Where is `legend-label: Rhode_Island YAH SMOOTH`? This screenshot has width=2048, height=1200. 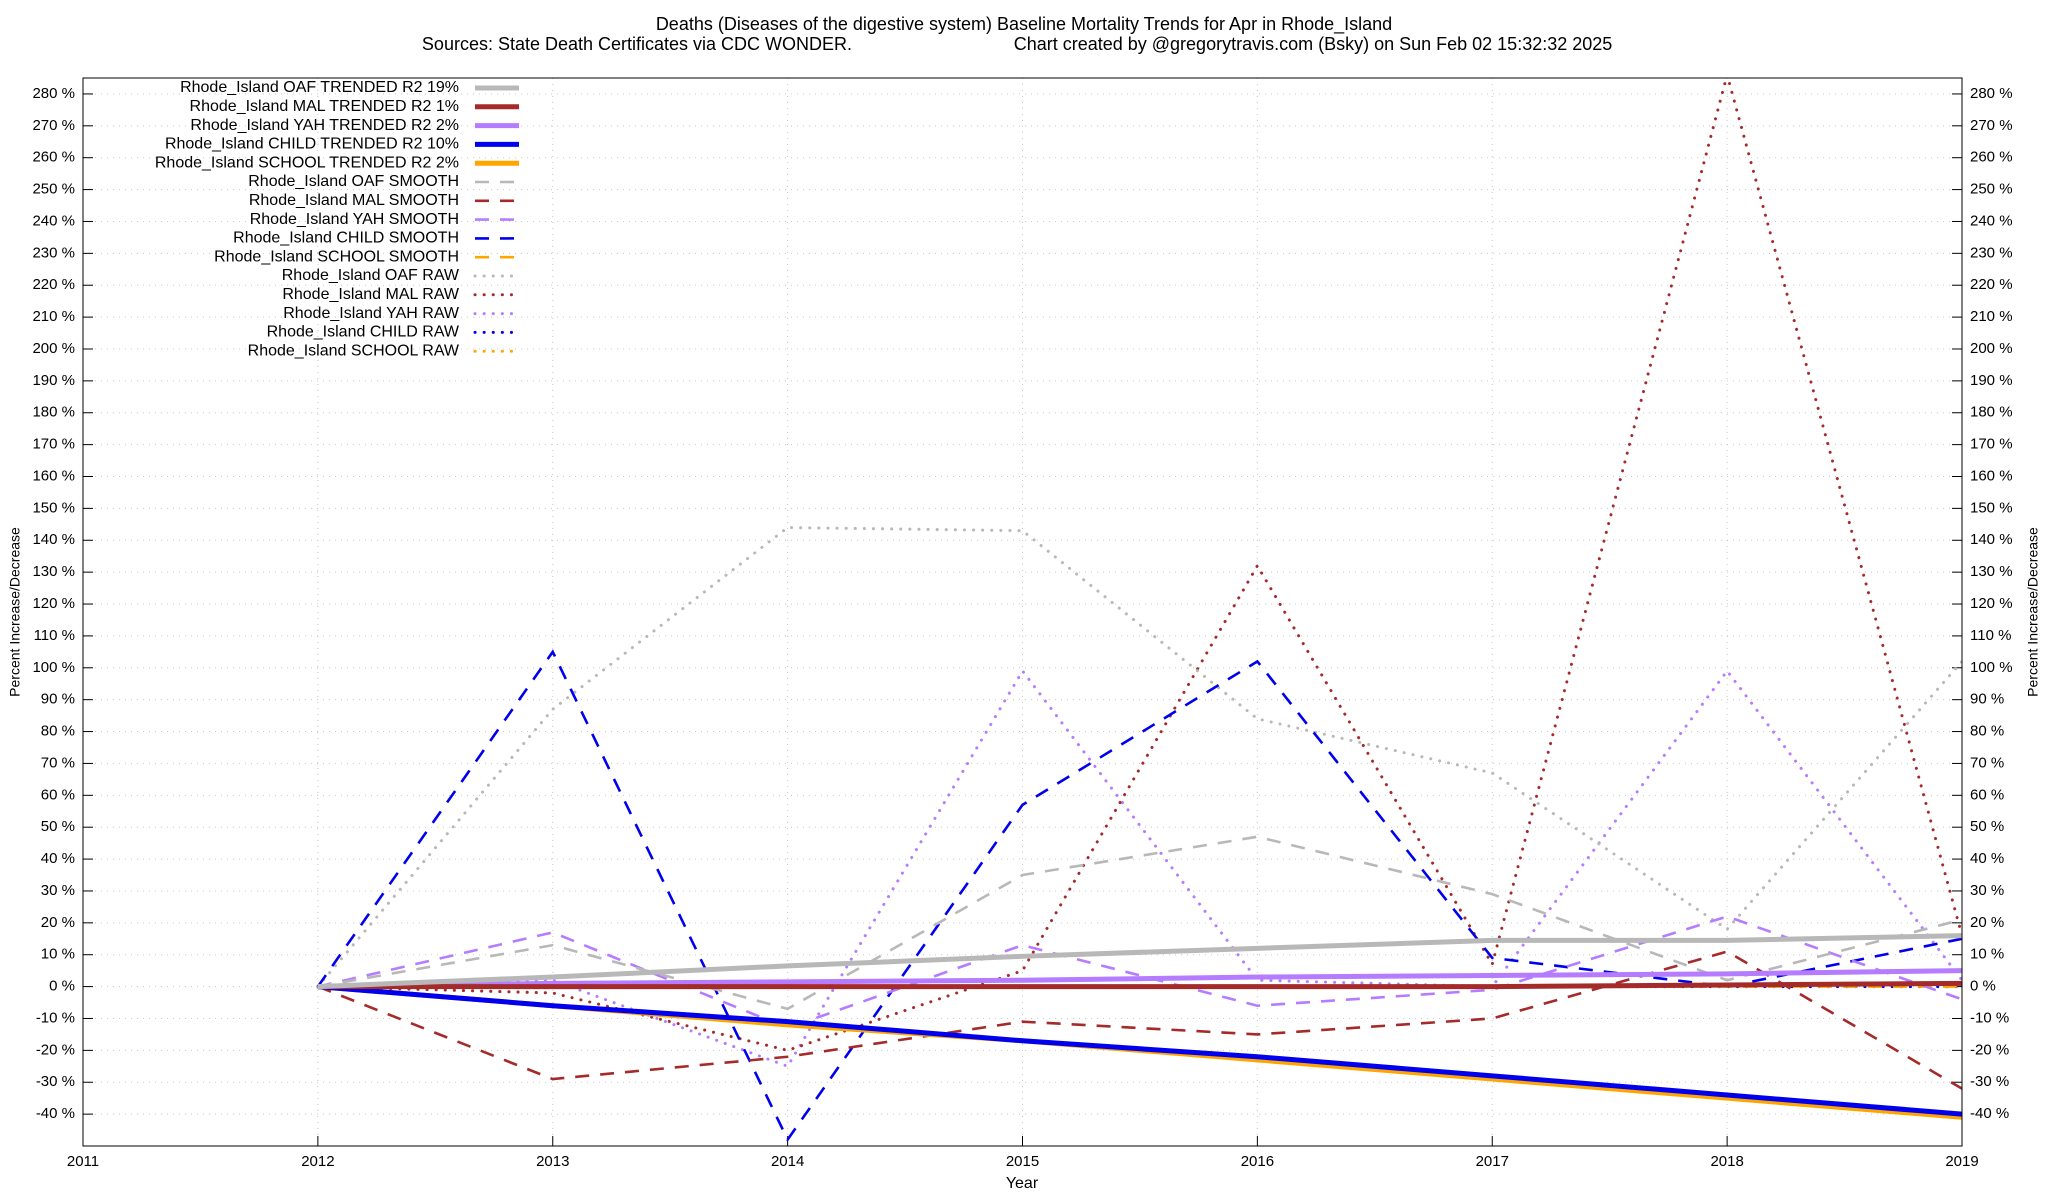 legend-label: Rhode_Island YAH SMOOTH is located at coordinates (354, 219).